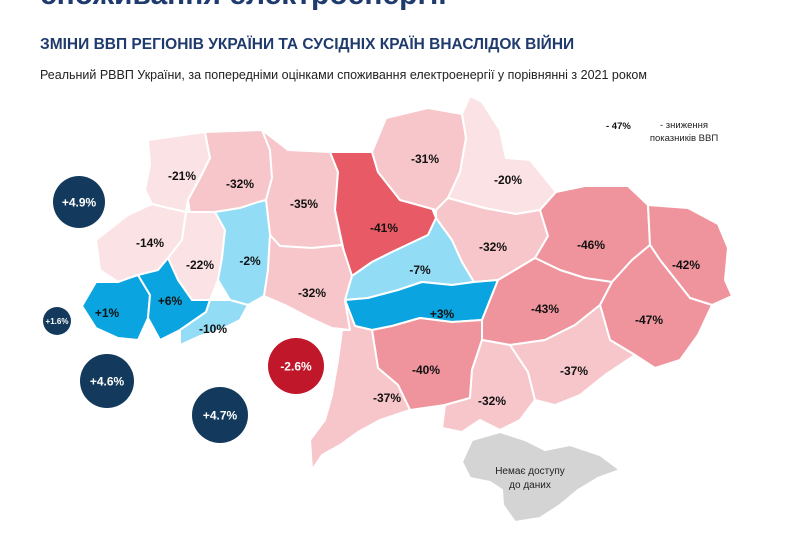 The image size is (809, 552). I want to click on neighbor-label-poland: +4.9%, so click(79, 202).